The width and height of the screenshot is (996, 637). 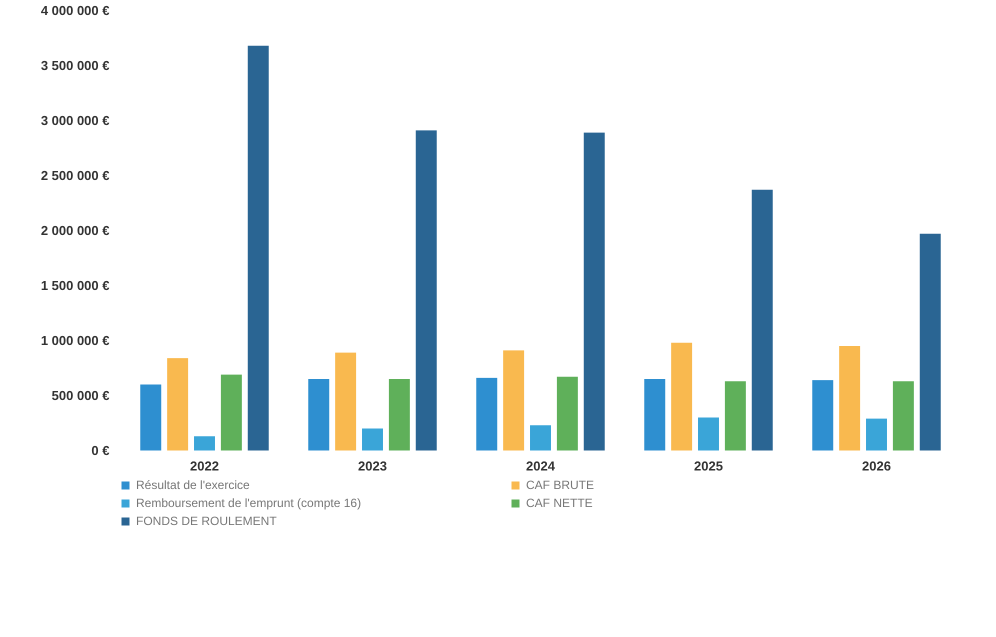 I want to click on legend-label: CAF NETTE, so click(x=560, y=503).